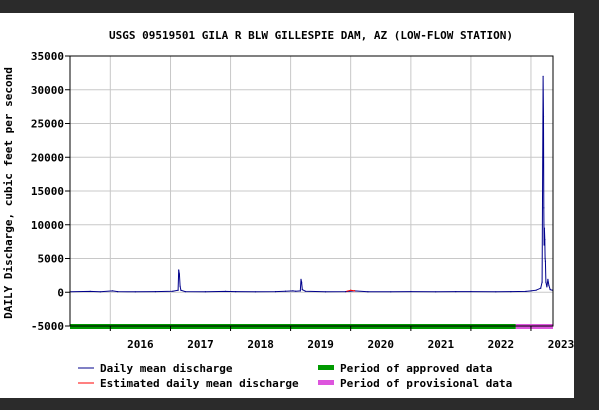 The height and width of the screenshot is (410, 599). Describe the element at coordinates (320, 344) in the screenshot. I see `x-tick-label: 2019` at that location.